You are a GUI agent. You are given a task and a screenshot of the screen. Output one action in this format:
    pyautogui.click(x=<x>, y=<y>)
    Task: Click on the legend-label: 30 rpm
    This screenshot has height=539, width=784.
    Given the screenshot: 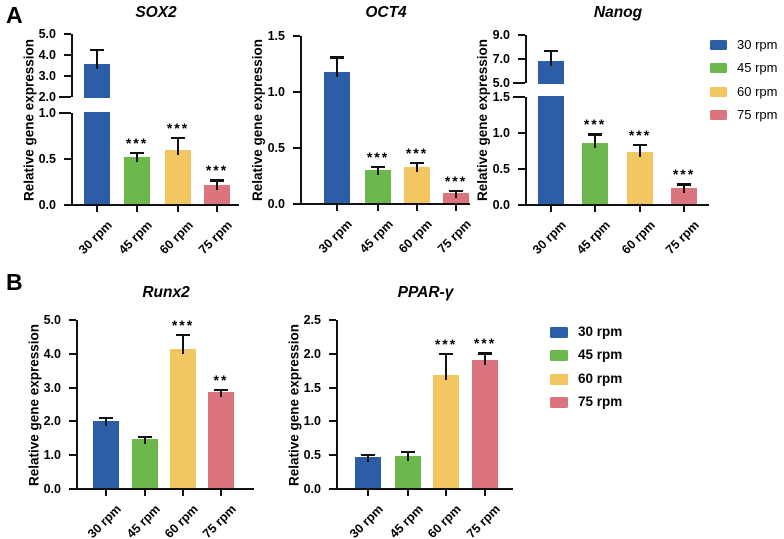 What is the action you would take?
    pyautogui.click(x=600, y=331)
    